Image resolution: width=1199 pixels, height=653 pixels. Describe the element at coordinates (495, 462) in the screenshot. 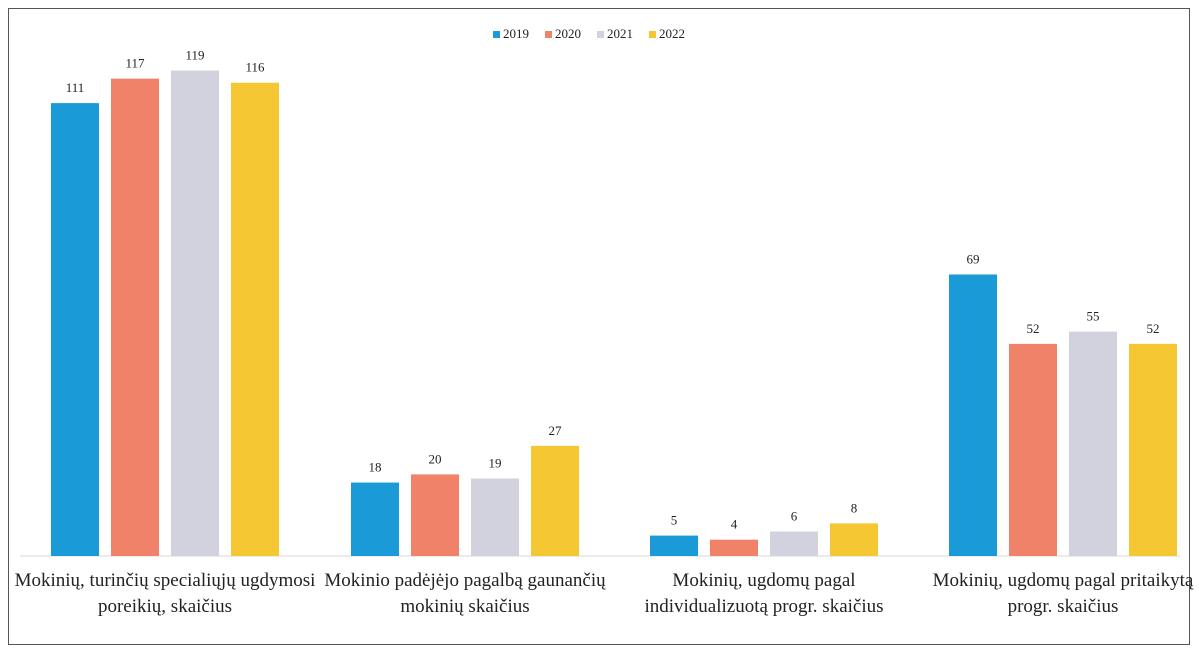

I see `data-label: 19` at that location.